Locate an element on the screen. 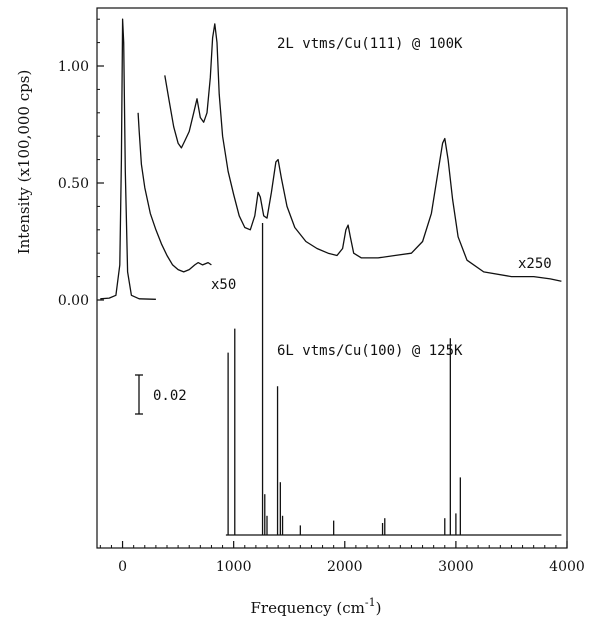 The height and width of the screenshot is (626, 595). x-tick-label: 1000 is located at coordinates (234, 567).